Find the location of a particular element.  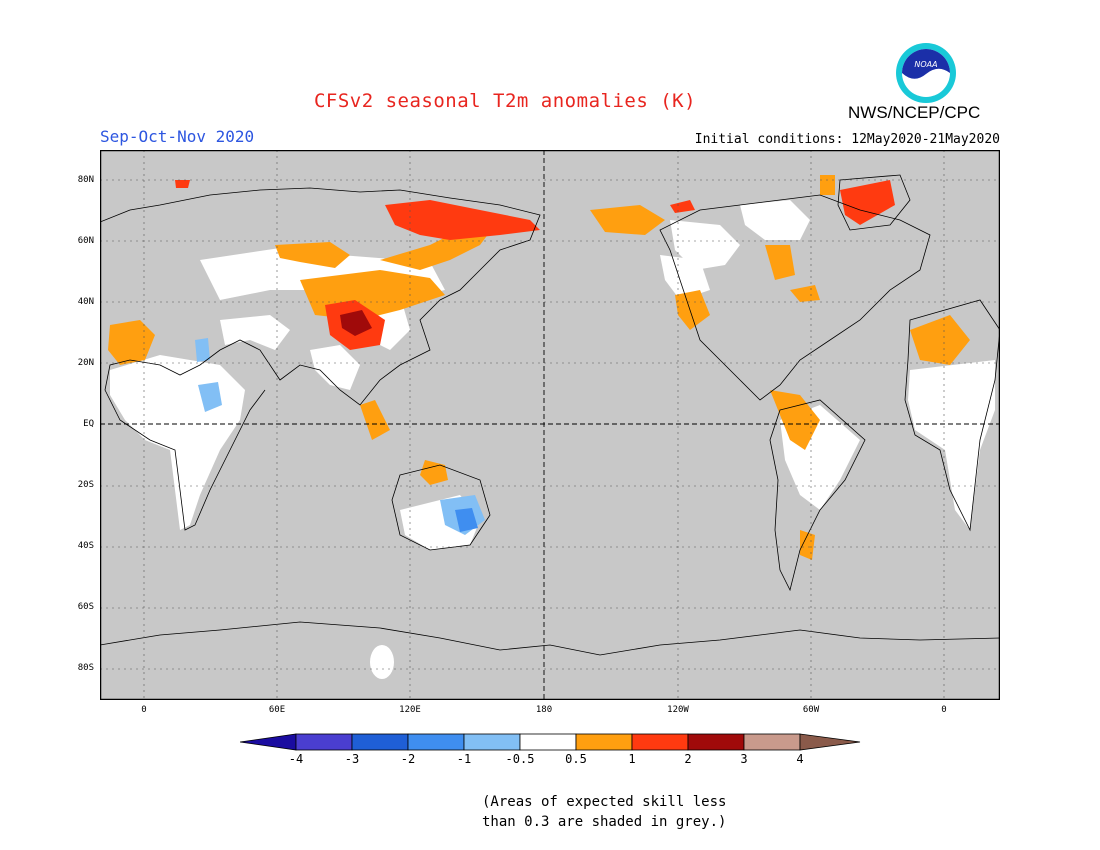

colorbar-arrow-low is located at coordinates (268, 742).